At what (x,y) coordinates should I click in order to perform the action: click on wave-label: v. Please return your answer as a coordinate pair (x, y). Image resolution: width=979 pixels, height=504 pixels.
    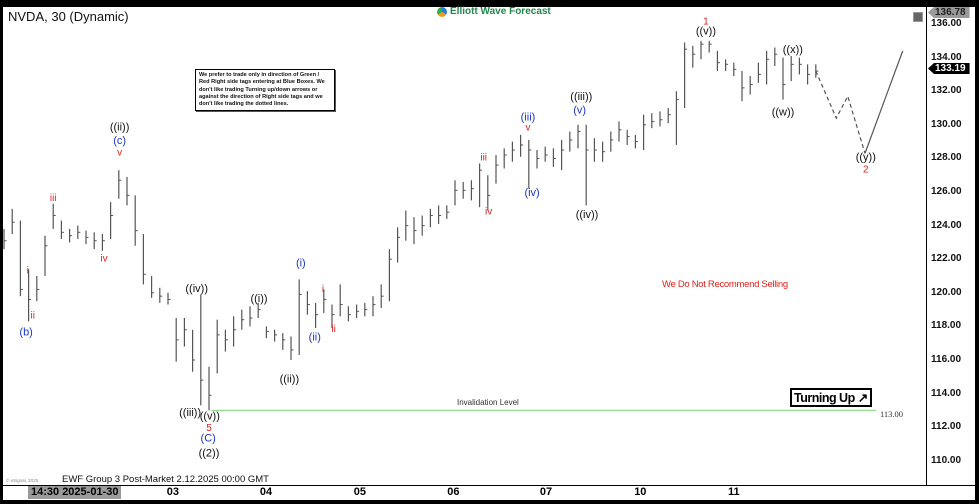
    Looking at the image, I should click on (119, 153).